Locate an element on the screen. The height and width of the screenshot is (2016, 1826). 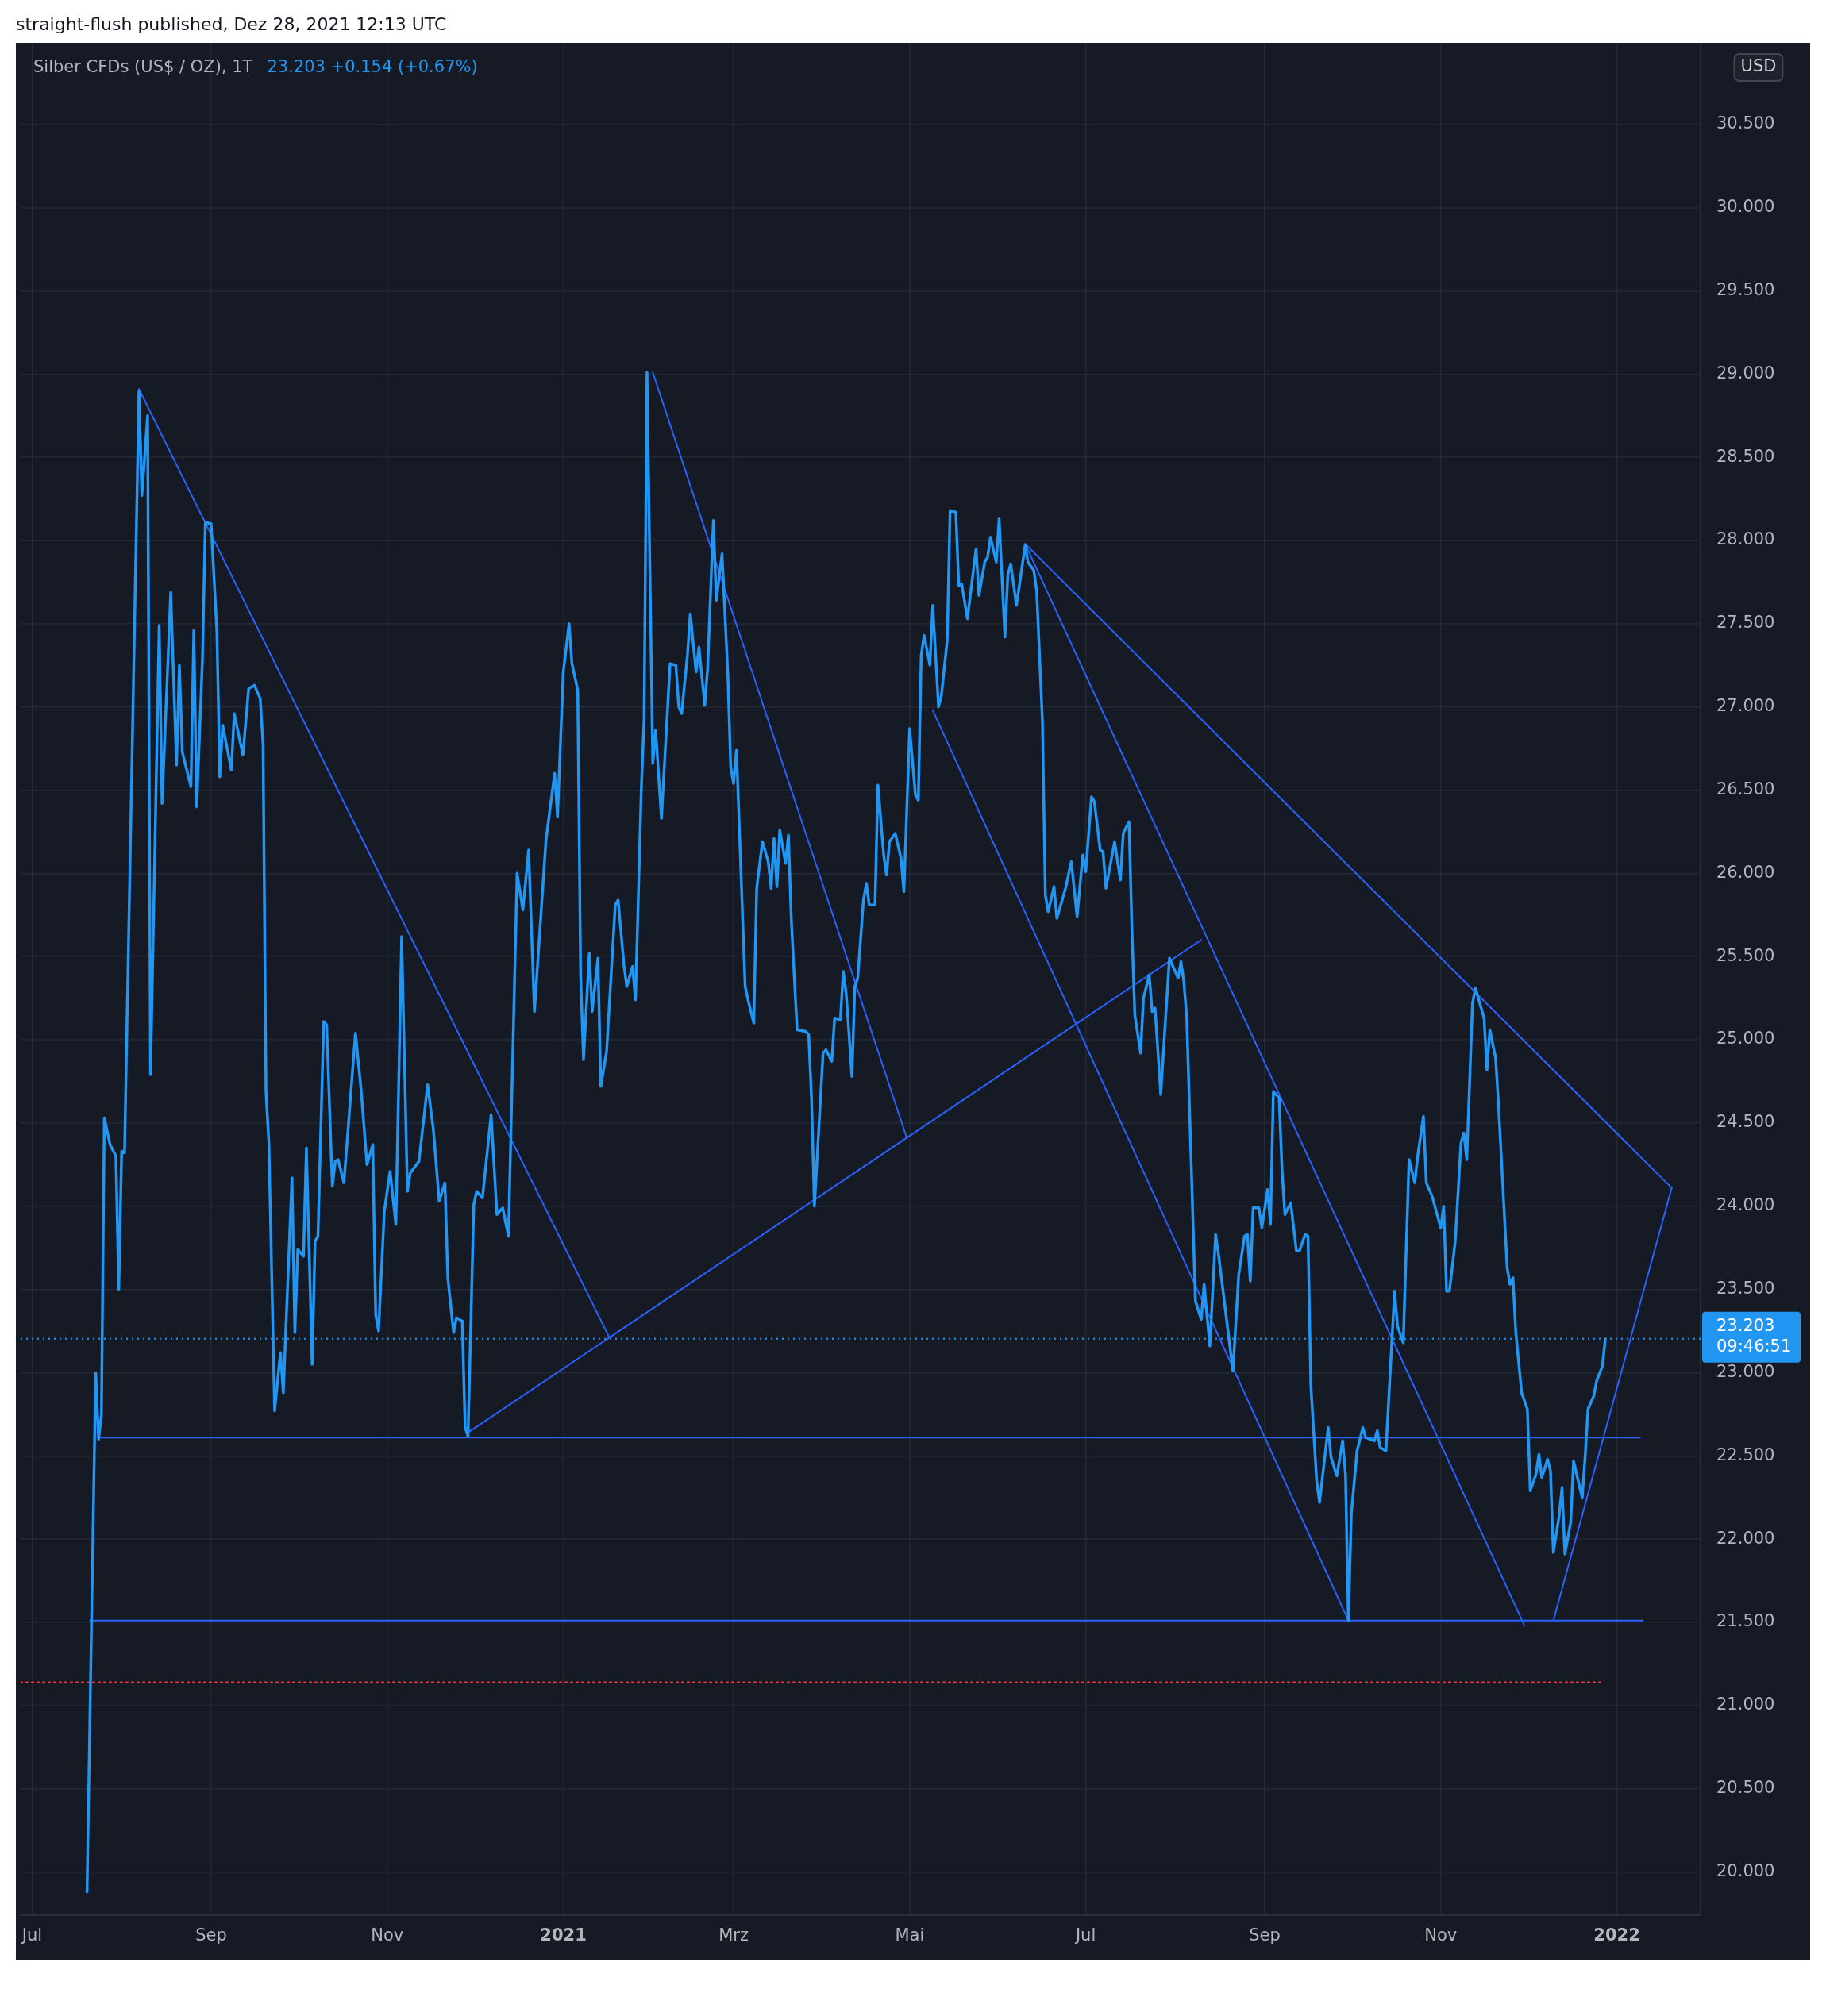
y-axis-title: USD is located at coordinates (1758, 66).